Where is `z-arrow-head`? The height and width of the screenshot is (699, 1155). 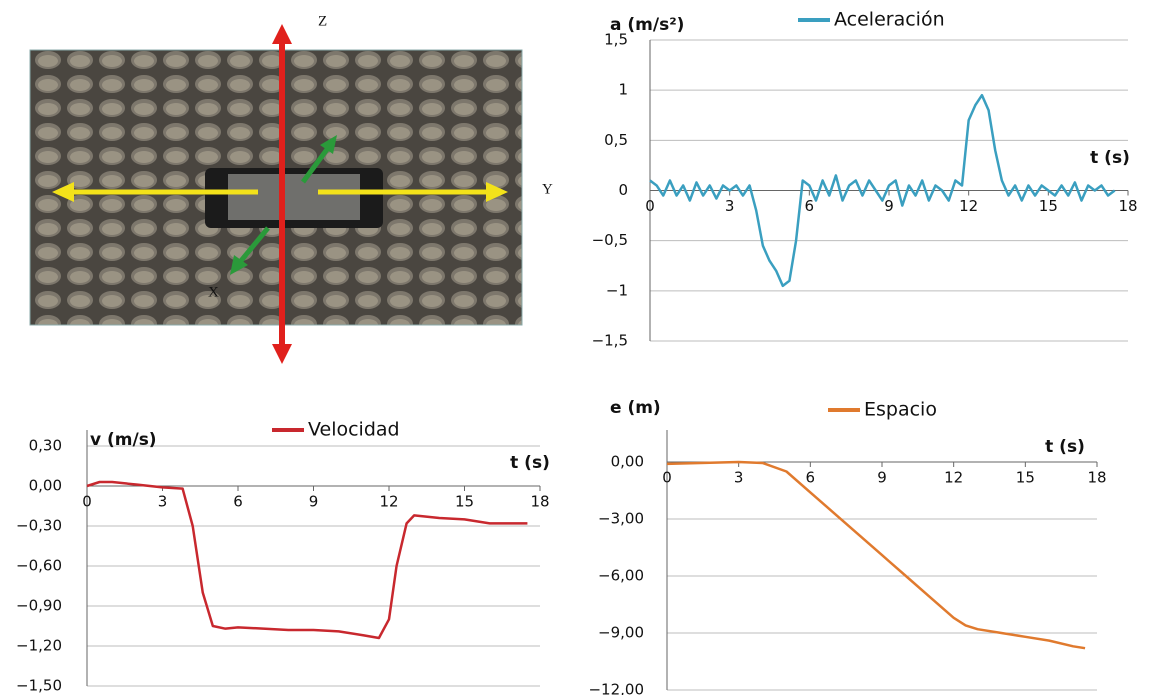 z-arrow-head is located at coordinates (282, 34).